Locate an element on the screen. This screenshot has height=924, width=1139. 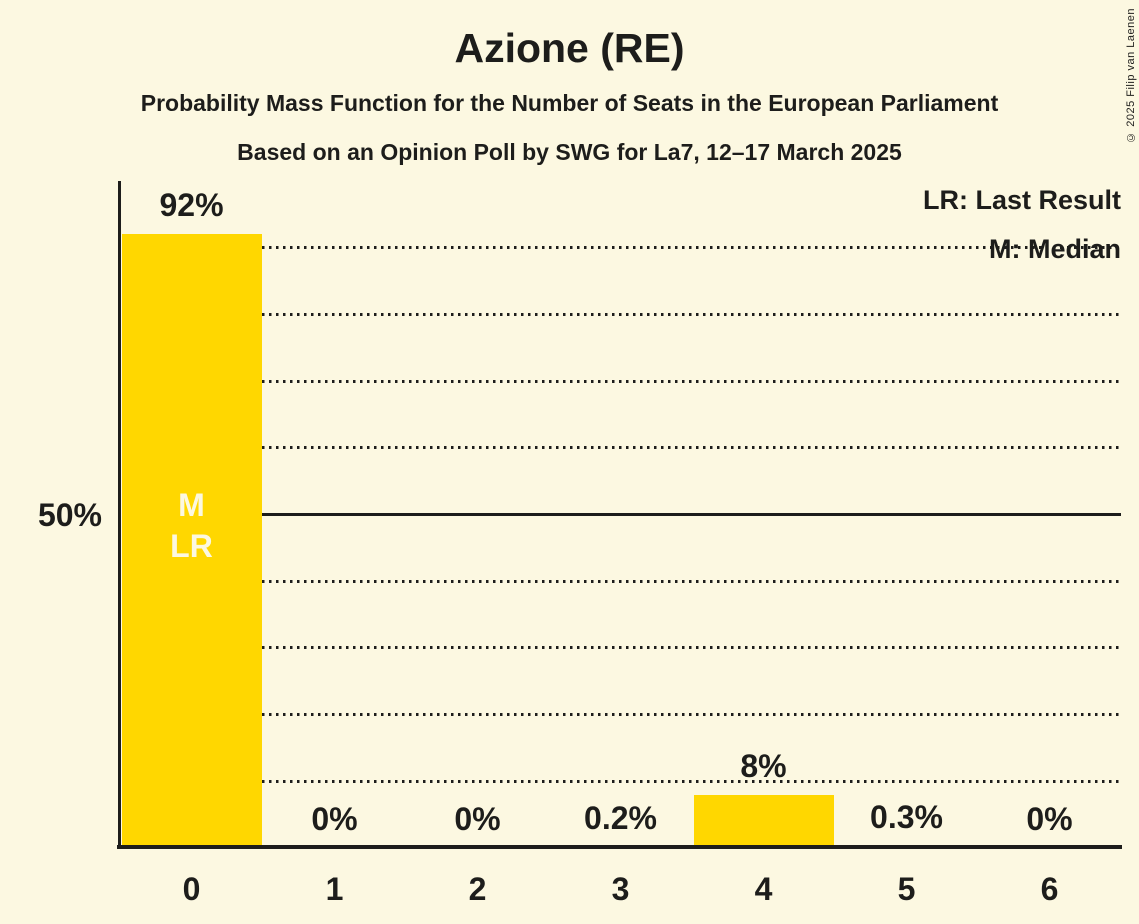
gridline-40-percent is located at coordinates (691, 581).